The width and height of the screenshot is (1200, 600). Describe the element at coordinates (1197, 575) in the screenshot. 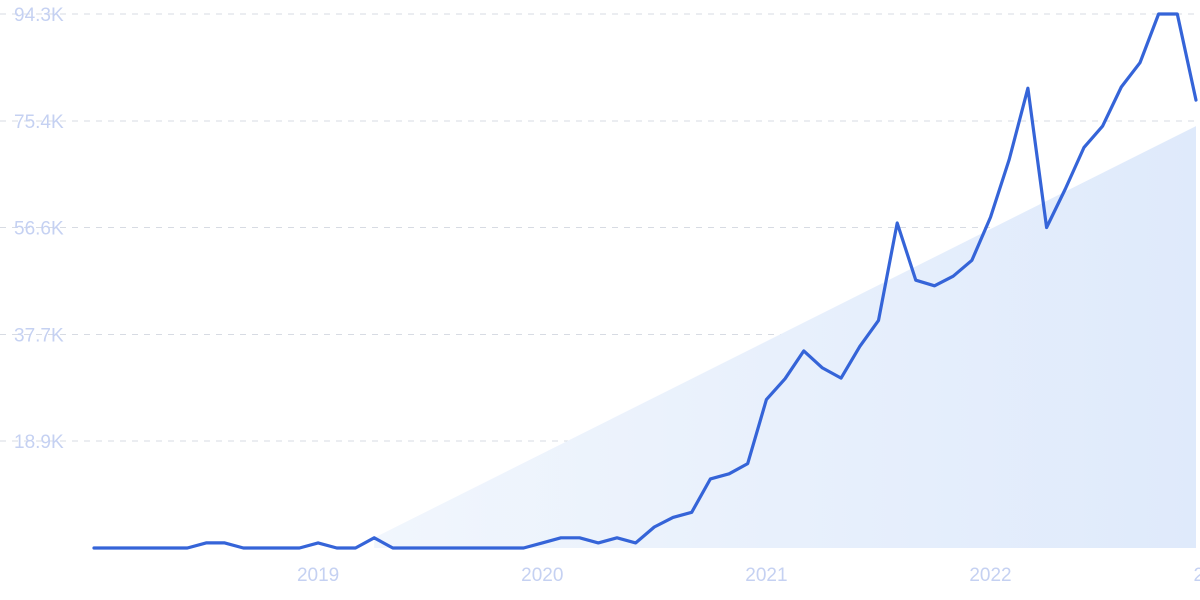

I see `x-tick-label: 2023` at that location.